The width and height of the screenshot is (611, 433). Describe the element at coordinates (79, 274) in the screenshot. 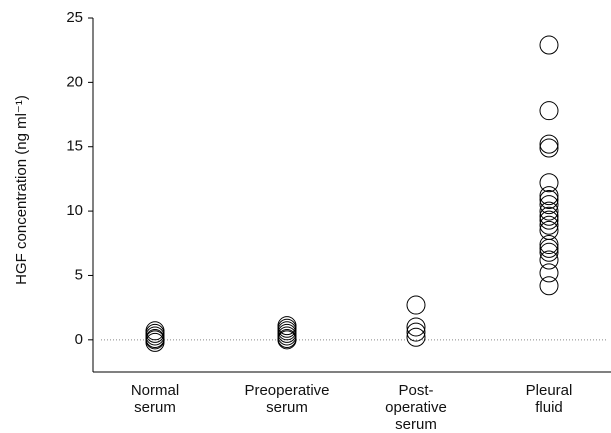

I see `y-tick-label: 5` at that location.